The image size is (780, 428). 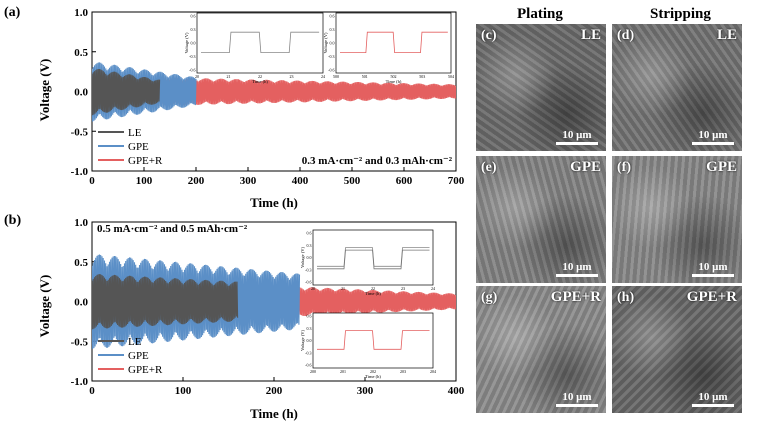 I want to click on sem-panel: (h) GPE+R 10 μm, so click(x=677, y=349).